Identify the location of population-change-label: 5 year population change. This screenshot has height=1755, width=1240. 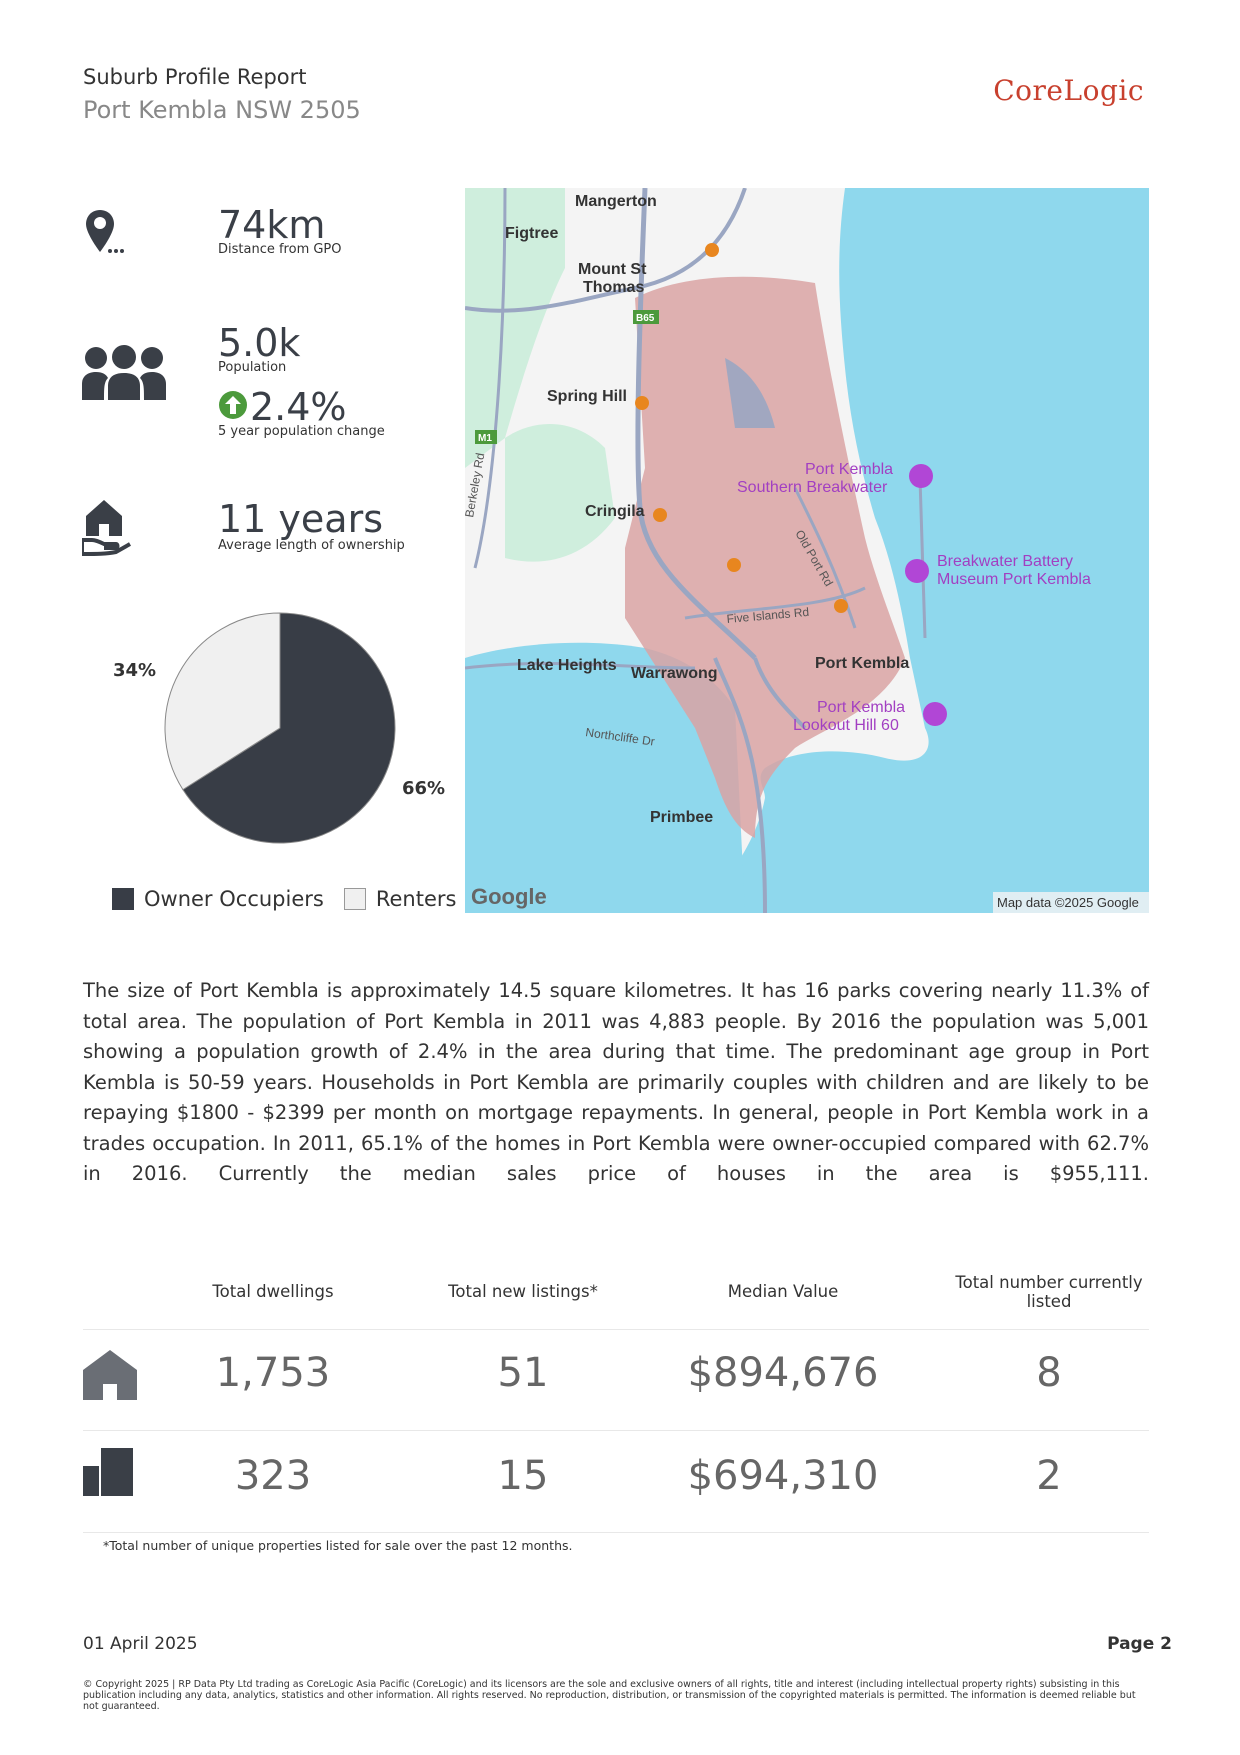
(301, 431).